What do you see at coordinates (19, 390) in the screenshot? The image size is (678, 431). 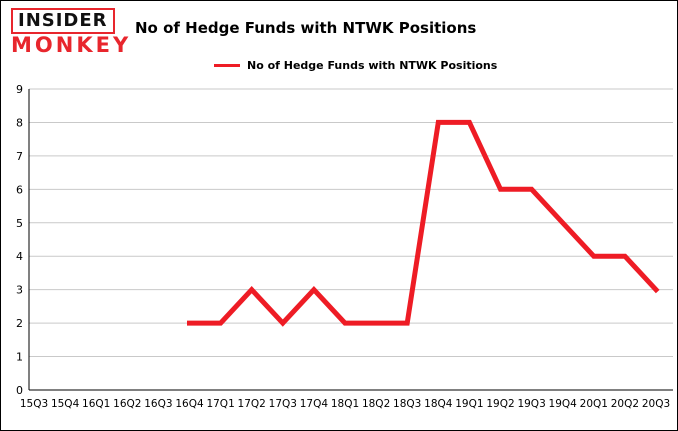 I see `y-tick-label: 0` at bounding box center [19, 390].